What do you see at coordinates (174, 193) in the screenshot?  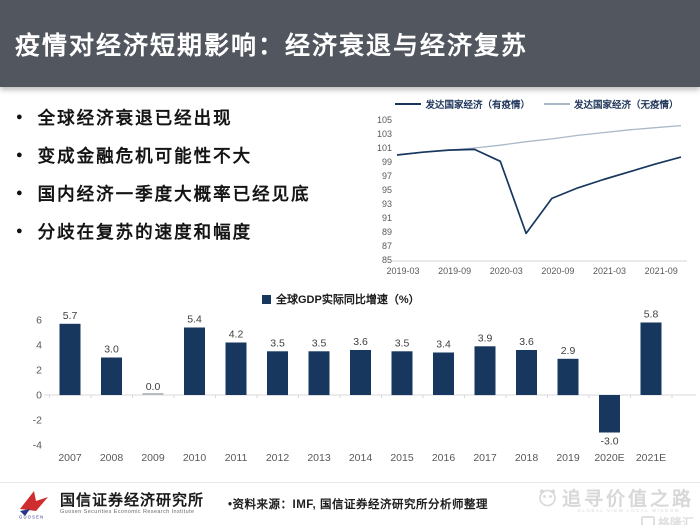 I see `bullet-text: 国内经济一季度大概率已经见底` at bounding box center [174, 193].